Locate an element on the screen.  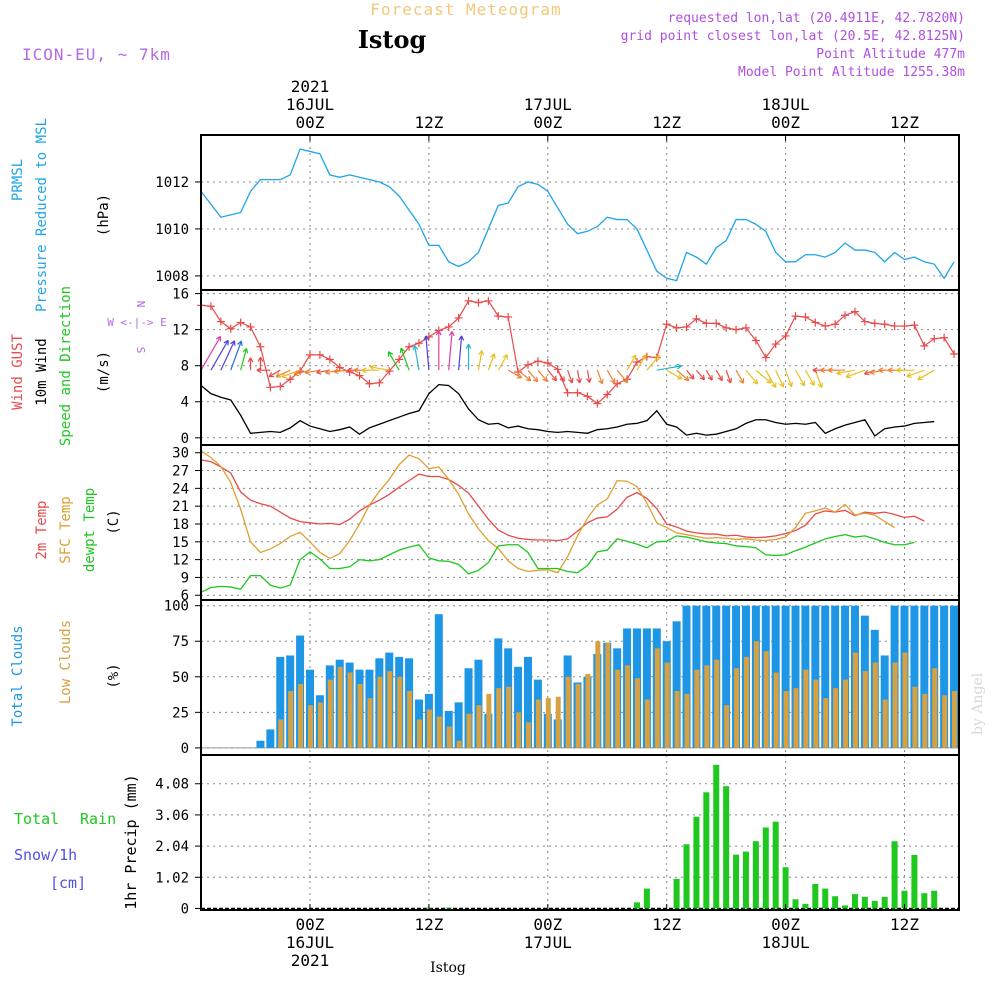
wind-ytick-label: 16 is located at coordinates (180, 295).